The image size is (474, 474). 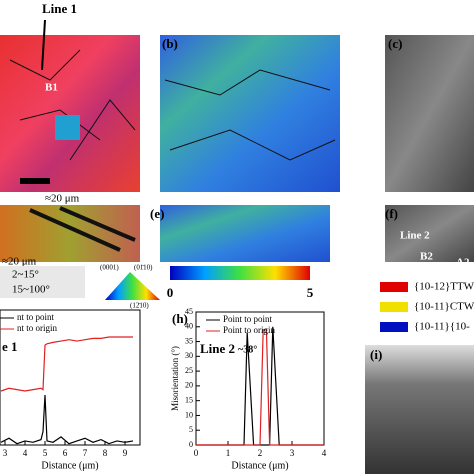 What do you see at coordinates (391, 213) in the screenshot?
I see `panel-label: (f)` at bounding box center [391, 213].